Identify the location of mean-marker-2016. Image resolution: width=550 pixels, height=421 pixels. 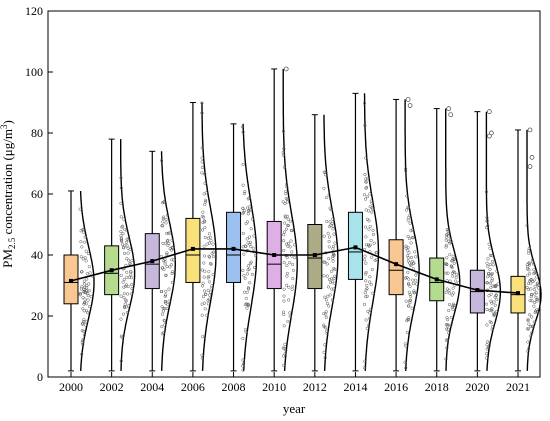
(396, 264).